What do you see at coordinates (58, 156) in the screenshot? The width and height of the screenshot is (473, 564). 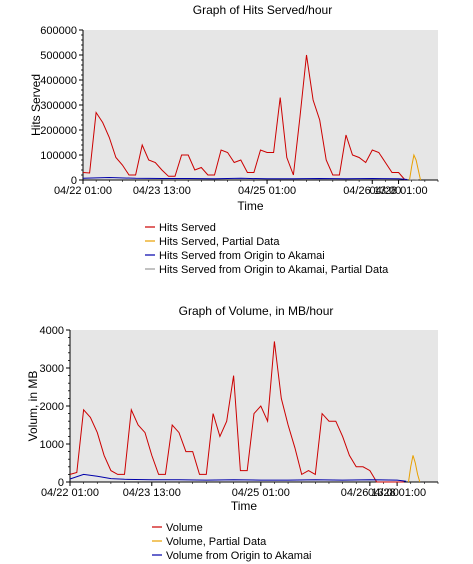 I see `y-tick-label: 100000` at bounding box center [58, 156].